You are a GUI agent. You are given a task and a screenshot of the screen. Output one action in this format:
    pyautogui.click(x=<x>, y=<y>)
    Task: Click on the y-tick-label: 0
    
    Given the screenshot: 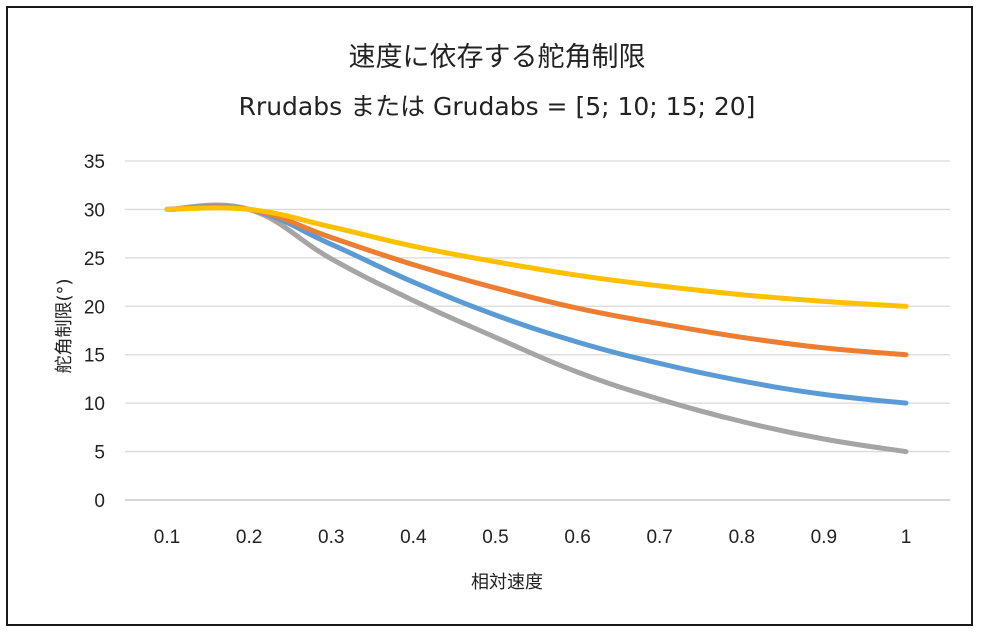 What is the action you would take?
    pyautogui.click(x=99, y=501)
    